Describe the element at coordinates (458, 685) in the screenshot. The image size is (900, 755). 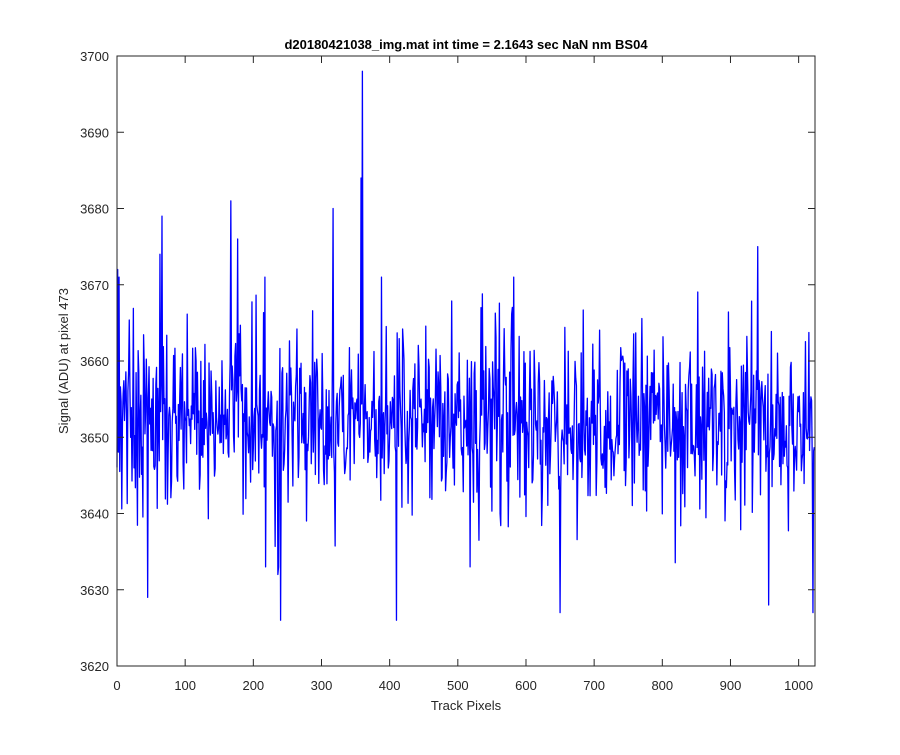
I see `x-tick-label: 500` at that location.